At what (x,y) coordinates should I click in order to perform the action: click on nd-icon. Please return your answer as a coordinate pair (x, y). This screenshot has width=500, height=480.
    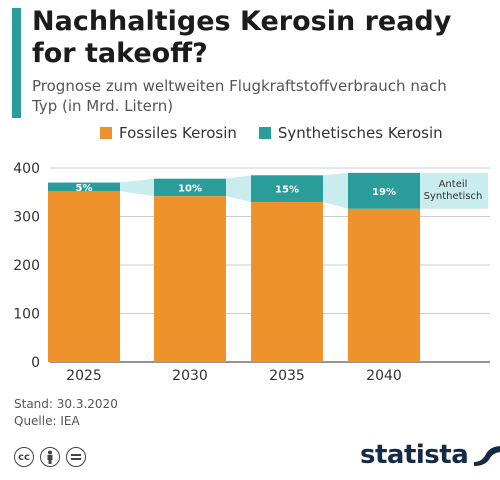
    Looking at the image, I should click on (76, 457).